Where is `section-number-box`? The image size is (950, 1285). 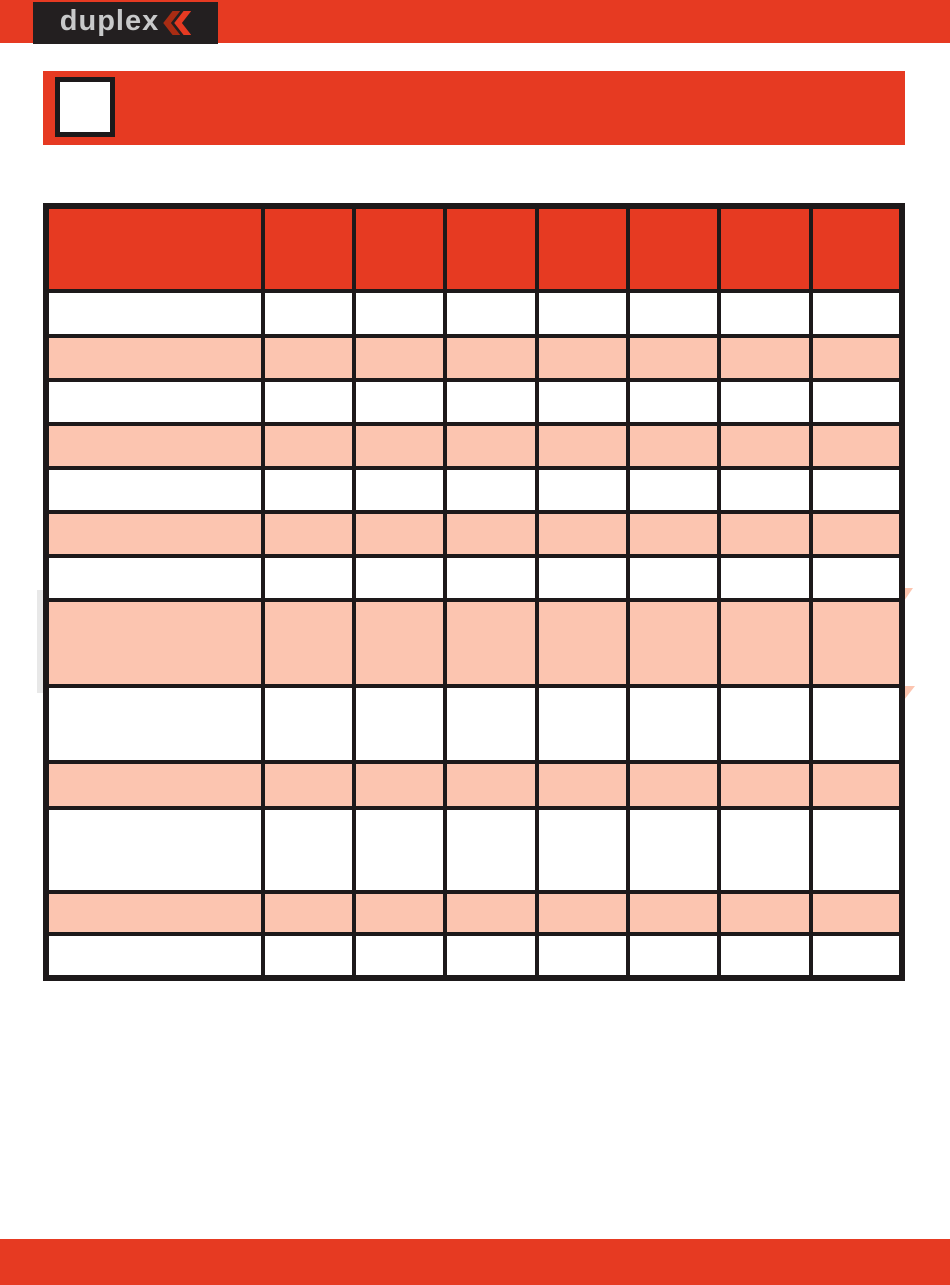 section-number-box is located at coordinates (85, 107).